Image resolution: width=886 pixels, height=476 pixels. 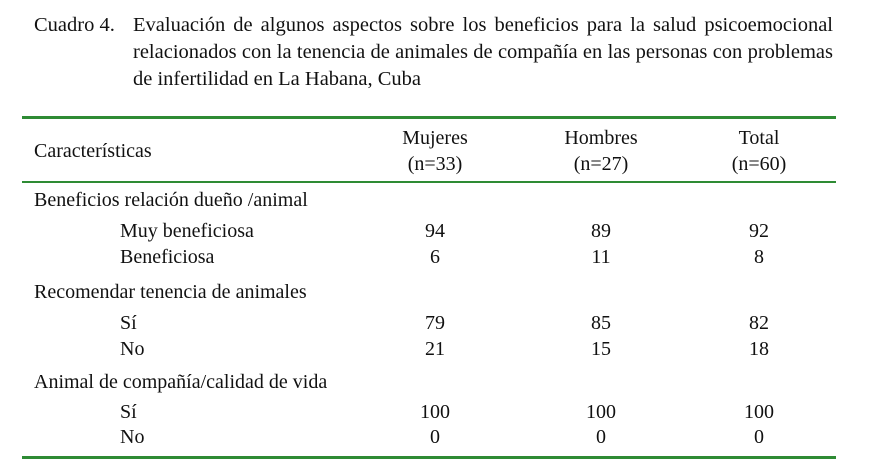 What do you see at coordinates (167, 257) in the screenshot?
I see `row-label: Beneficiosa` at bounding box center [167, 257].